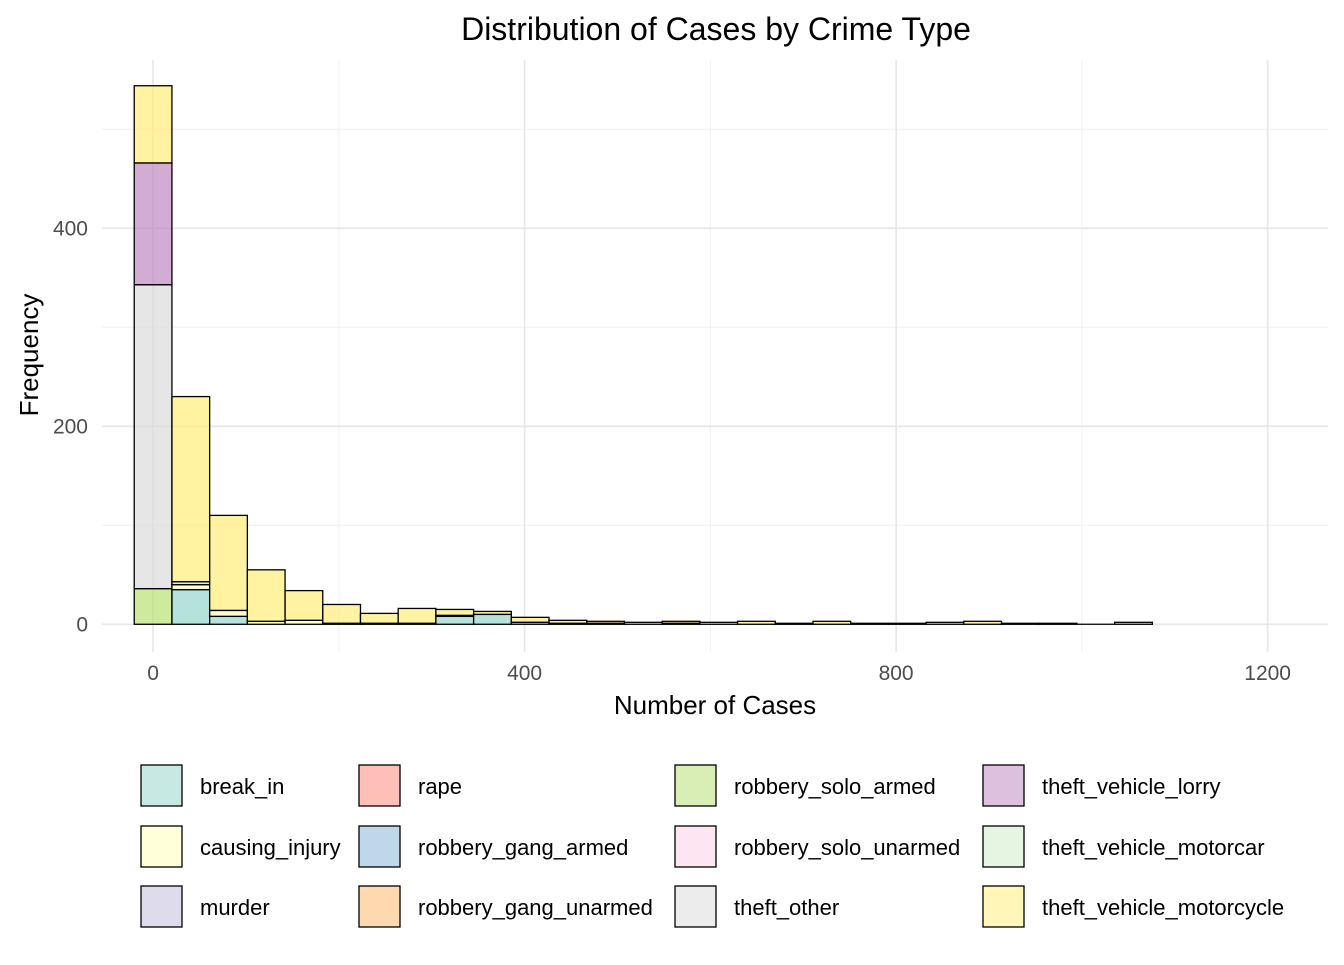 Image resolution: width=1344 pixels, height=965 pixels. What do you see at coordinates (716, 29) in the screenshot?
I see `chart-title: Distribution of Cases by Crime Type` at bounding box center [716, 29].